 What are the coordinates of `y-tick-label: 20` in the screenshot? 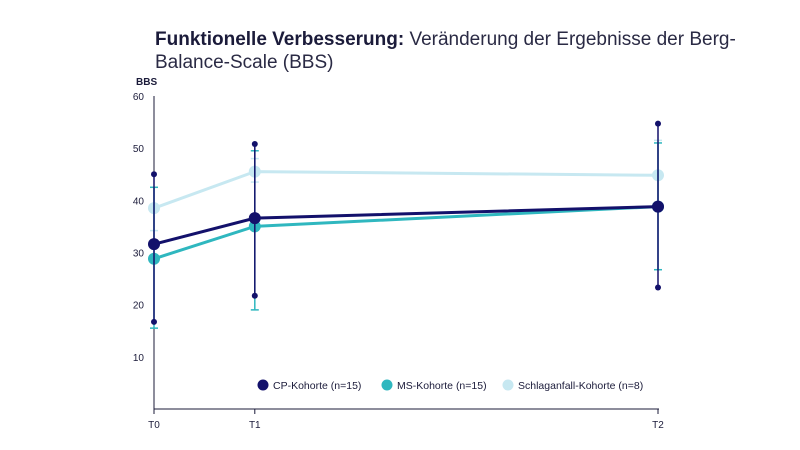 It's located at (139, 306).